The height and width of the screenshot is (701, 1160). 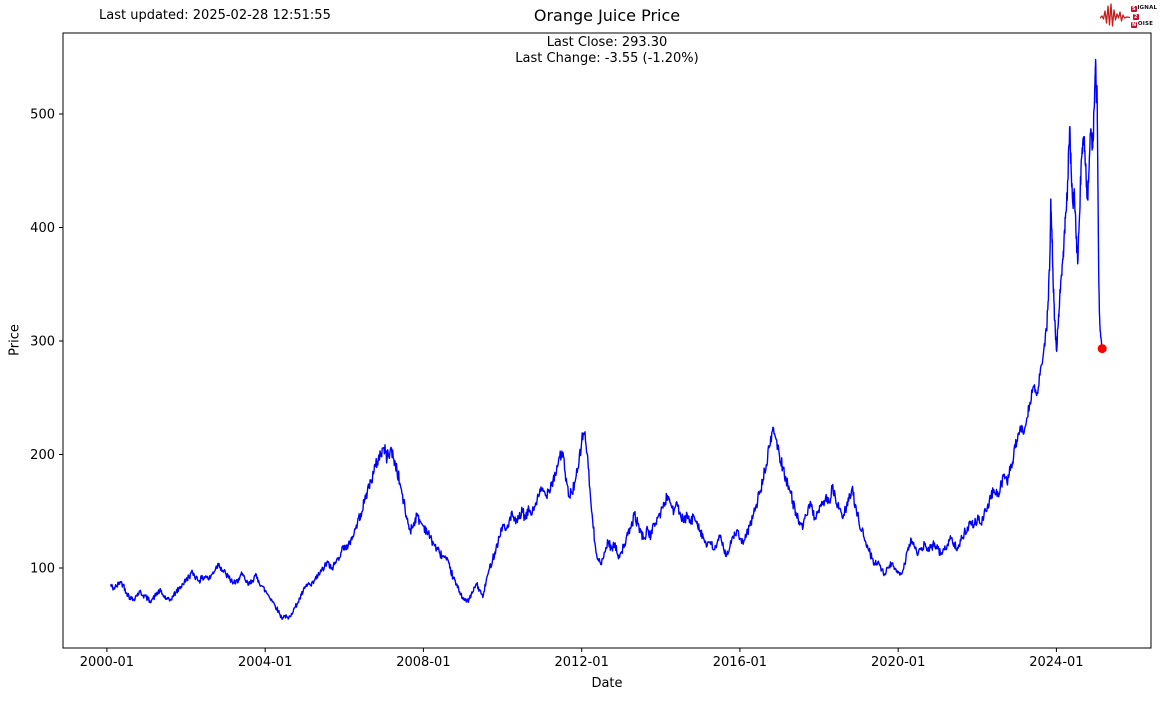 I want to click on last-price-marker, so click(x=1102, y=349).